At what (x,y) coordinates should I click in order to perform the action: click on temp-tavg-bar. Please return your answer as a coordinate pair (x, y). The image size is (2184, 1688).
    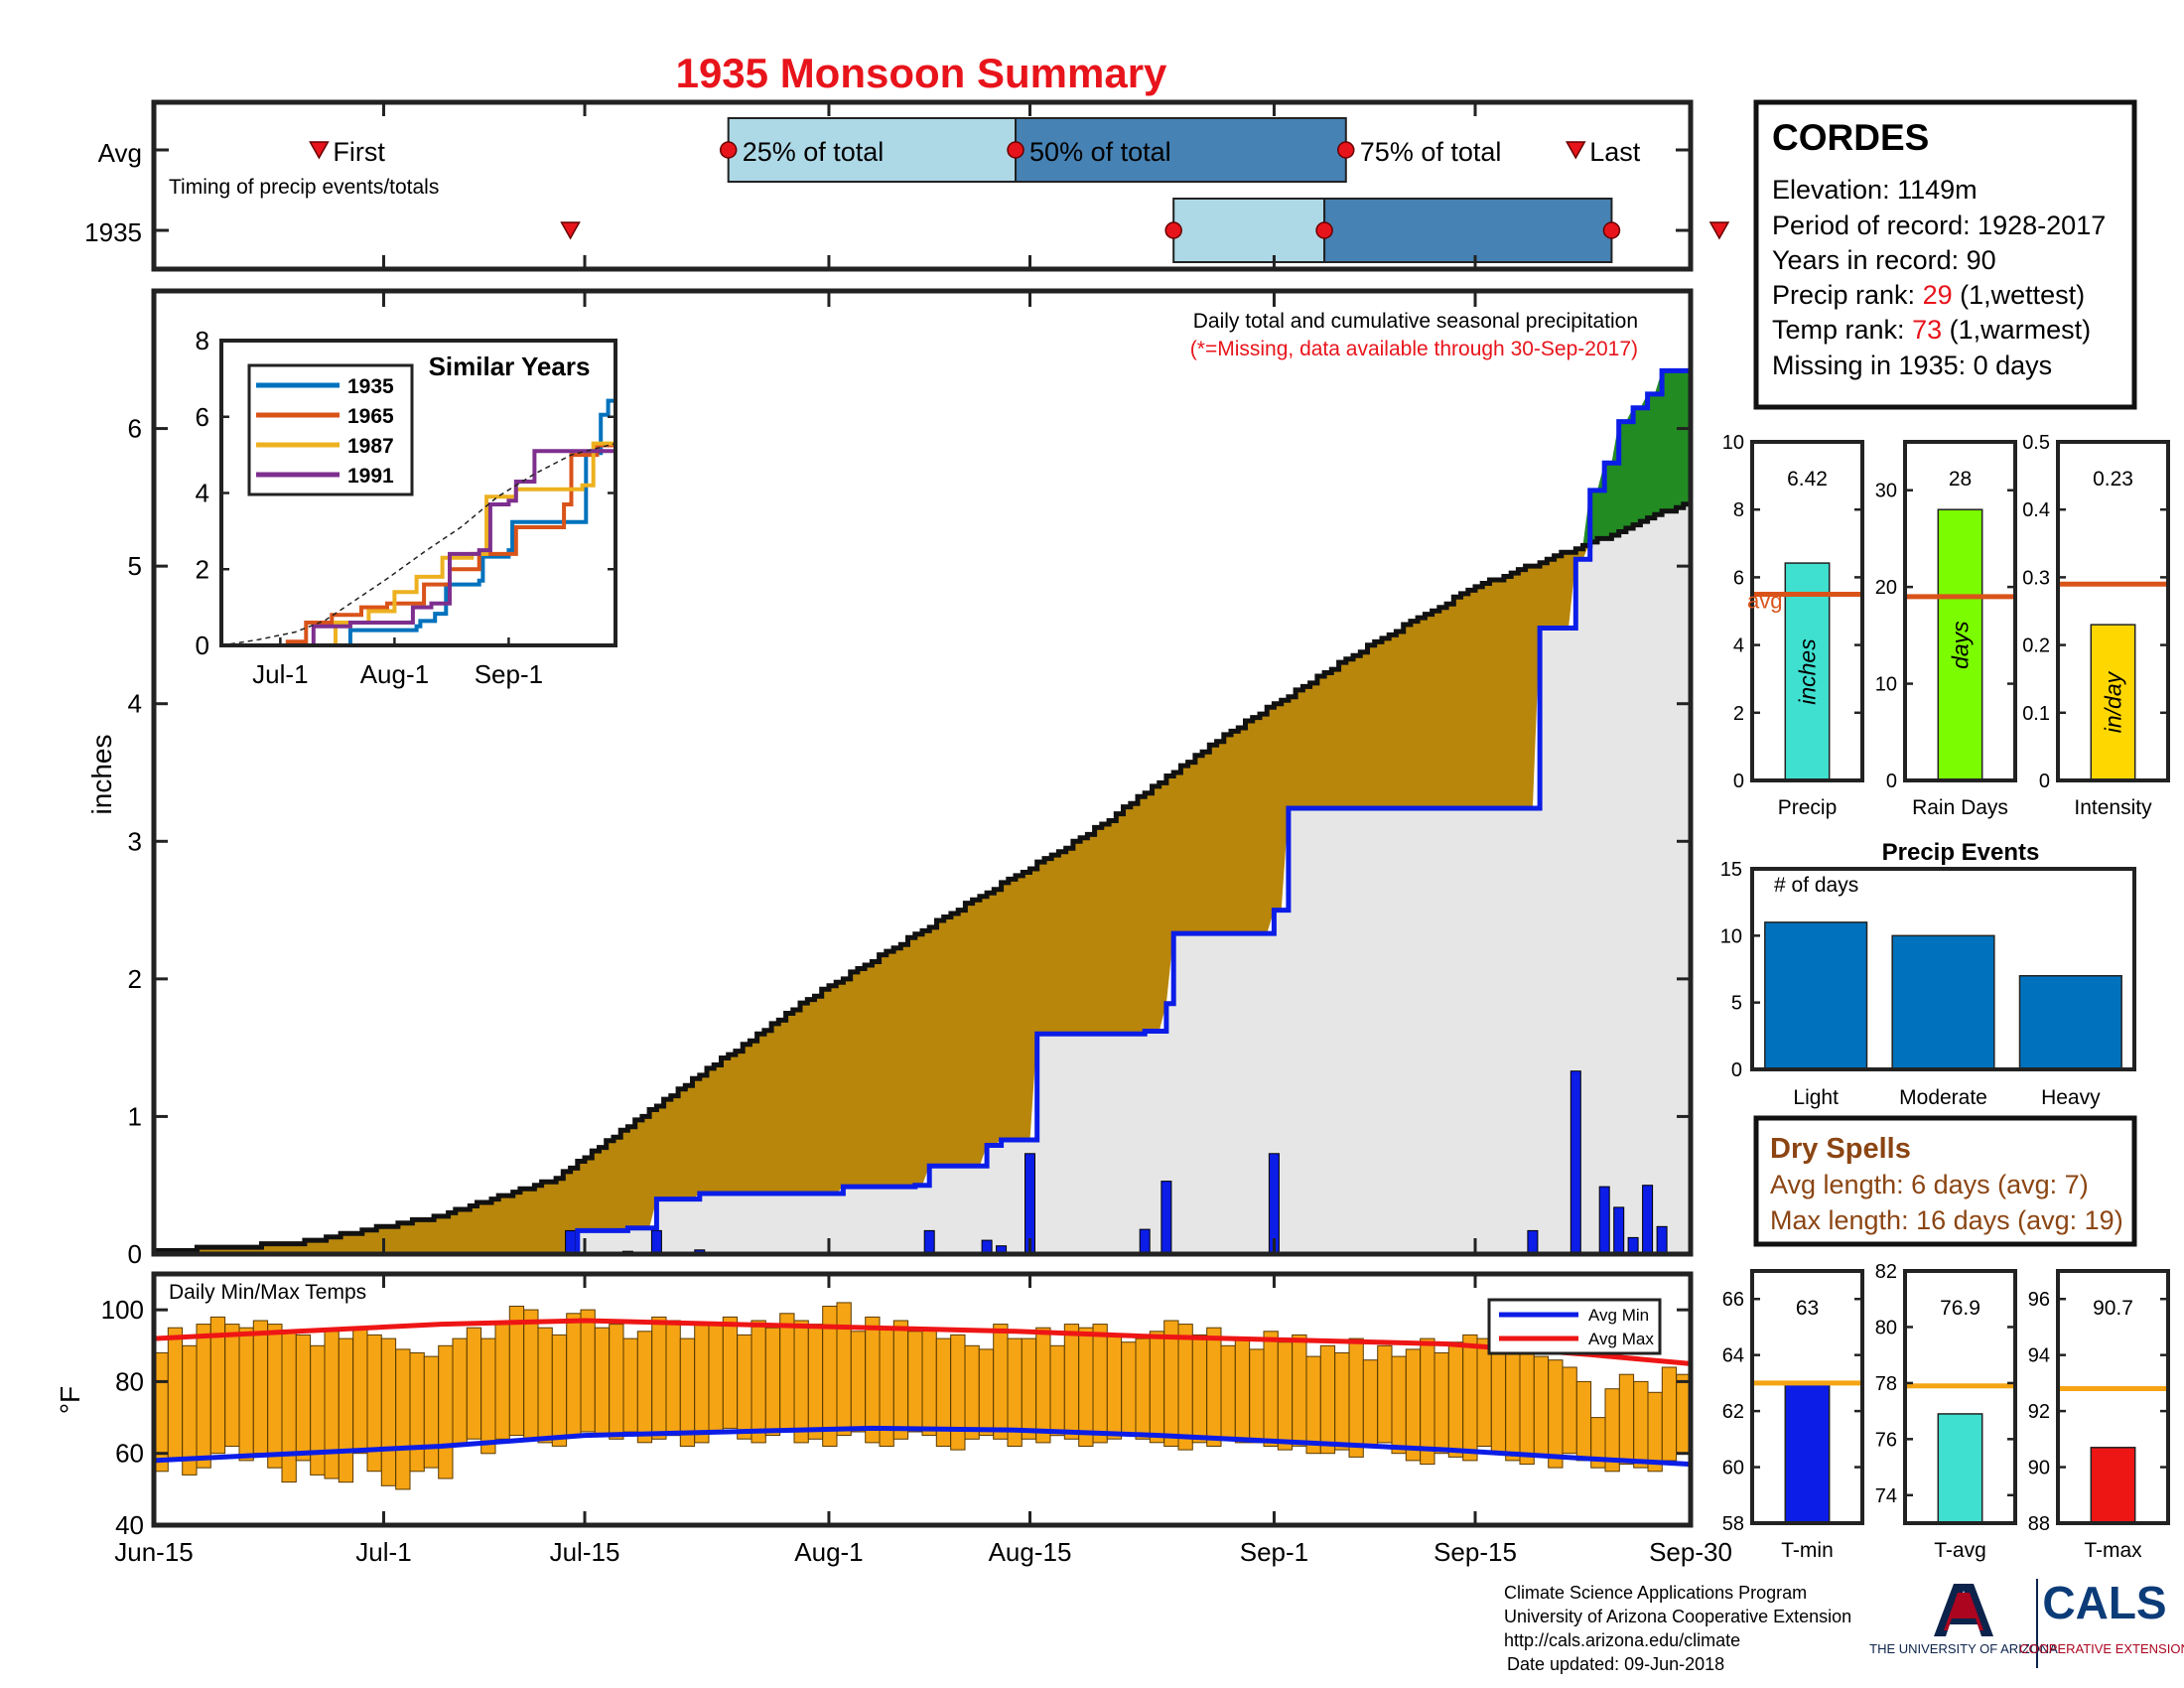
    Looking at the image, I should click on (1960, 1468).